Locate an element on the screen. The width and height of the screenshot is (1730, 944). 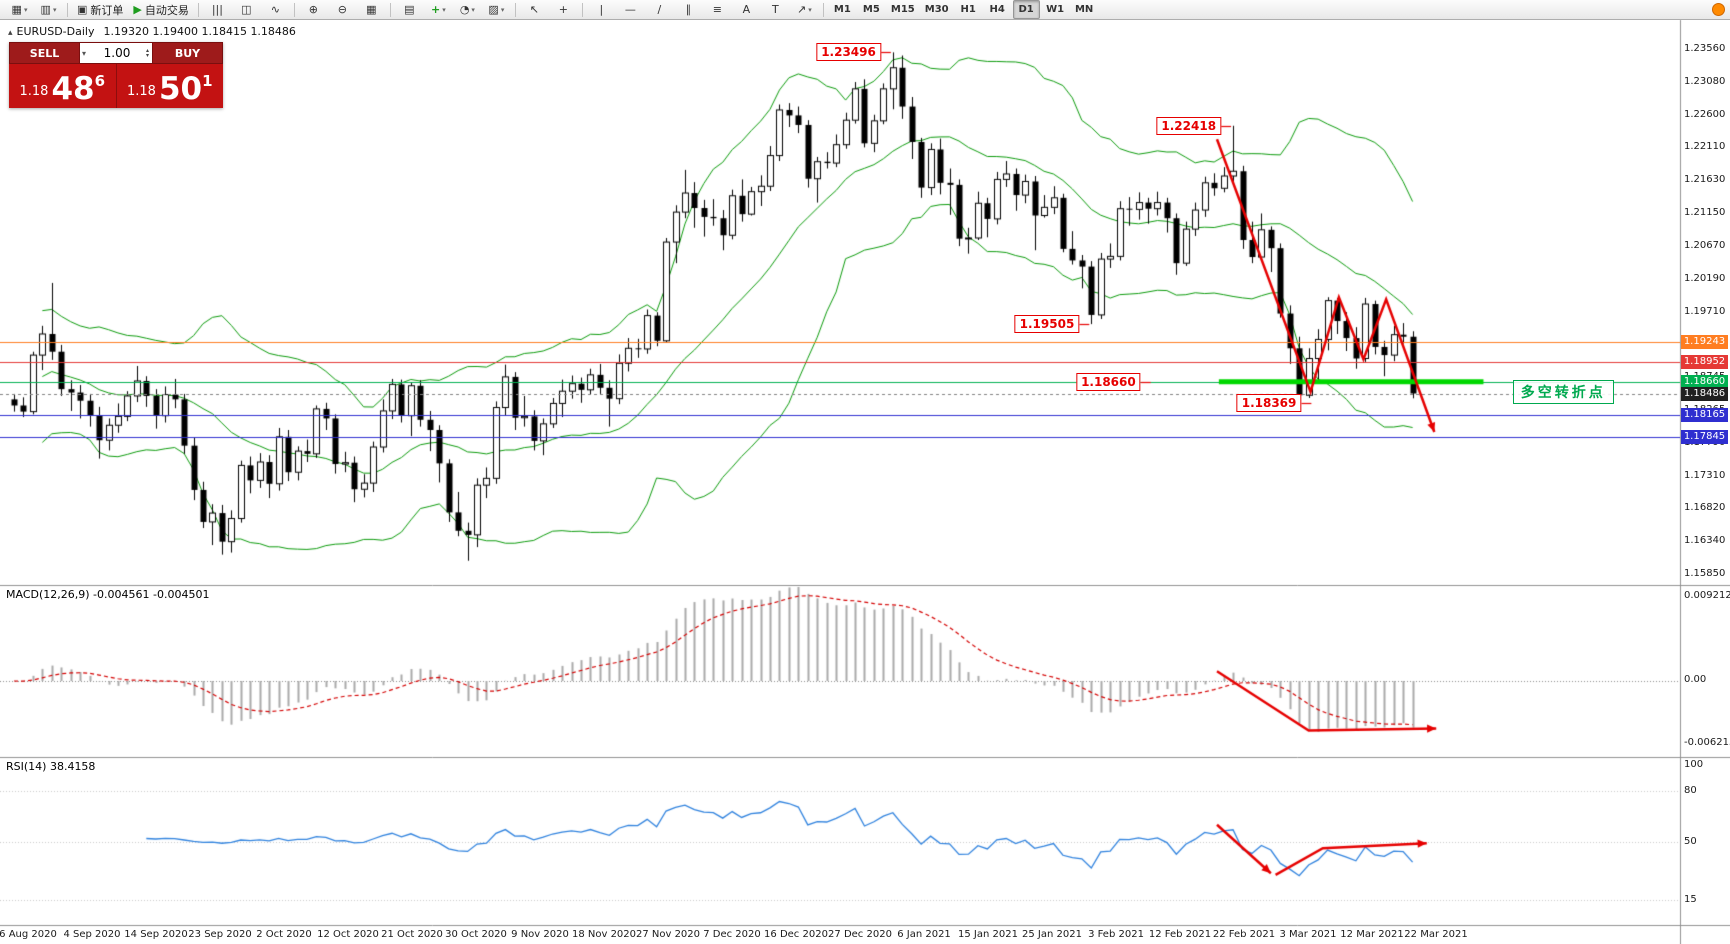
price-tag: 1.19243 is located at coordinates (1704, 341).